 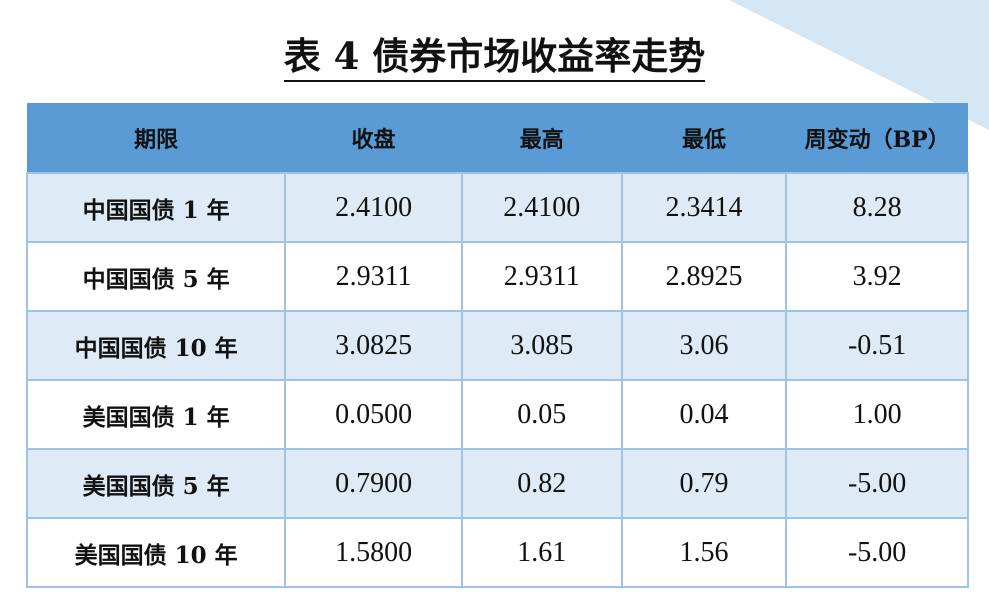 I want to click on table-row: 中国国债 5 年 2.9311 2.9311 2.8925 3.92, so click(x=497, y=276).